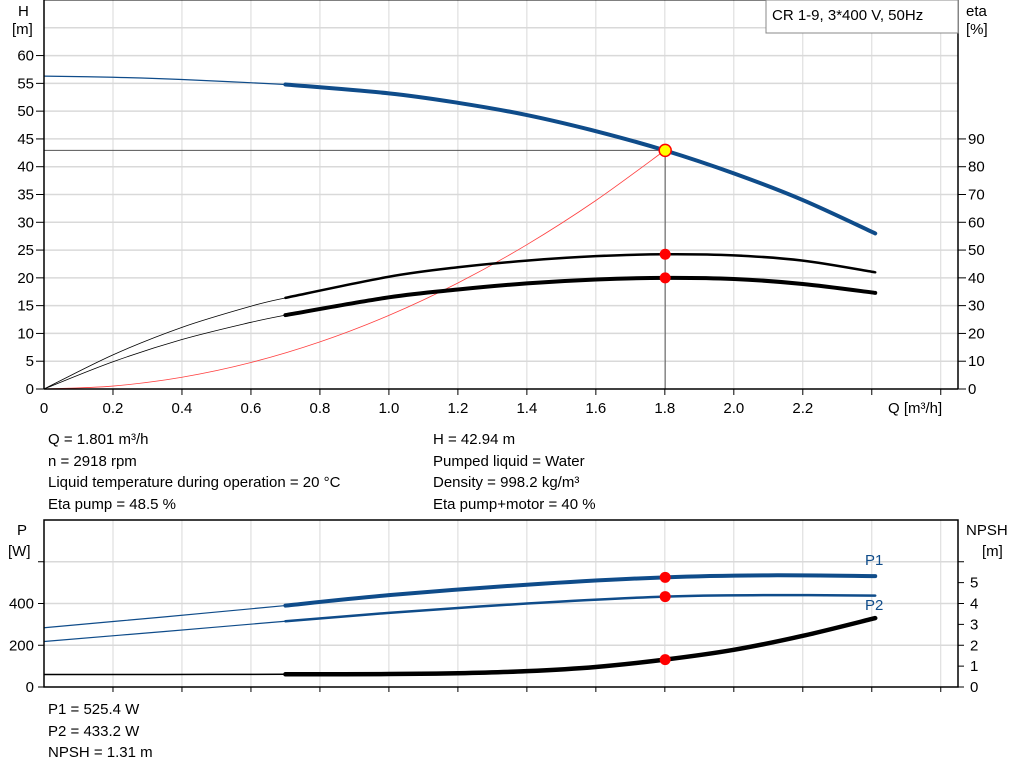  What do you see at coordinates (976, 139) in the screenshot?
I see `eta-tick-label: 90` at bounding box center [976, 139].